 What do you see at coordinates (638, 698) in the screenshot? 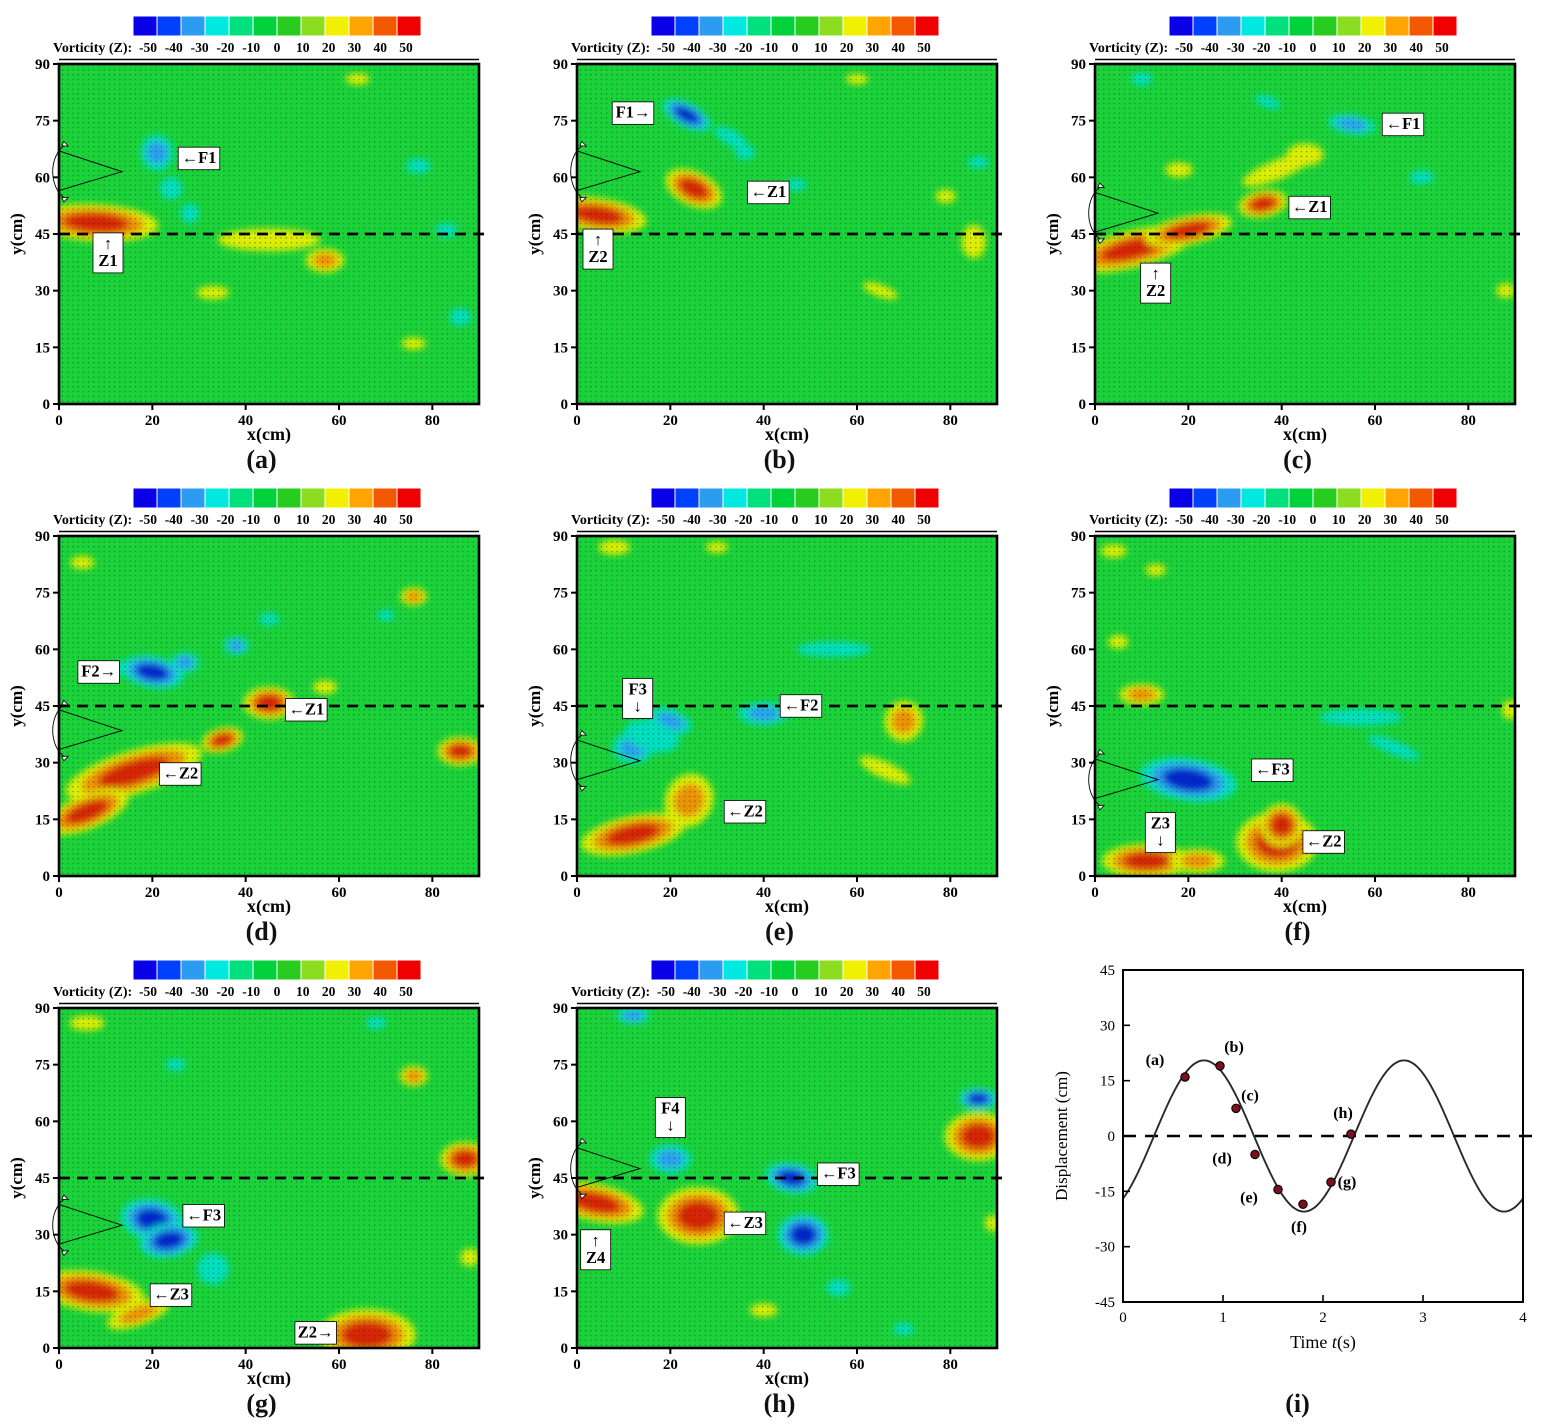
I see `annotation-box: F3↓` at bounding box center [638, 698].